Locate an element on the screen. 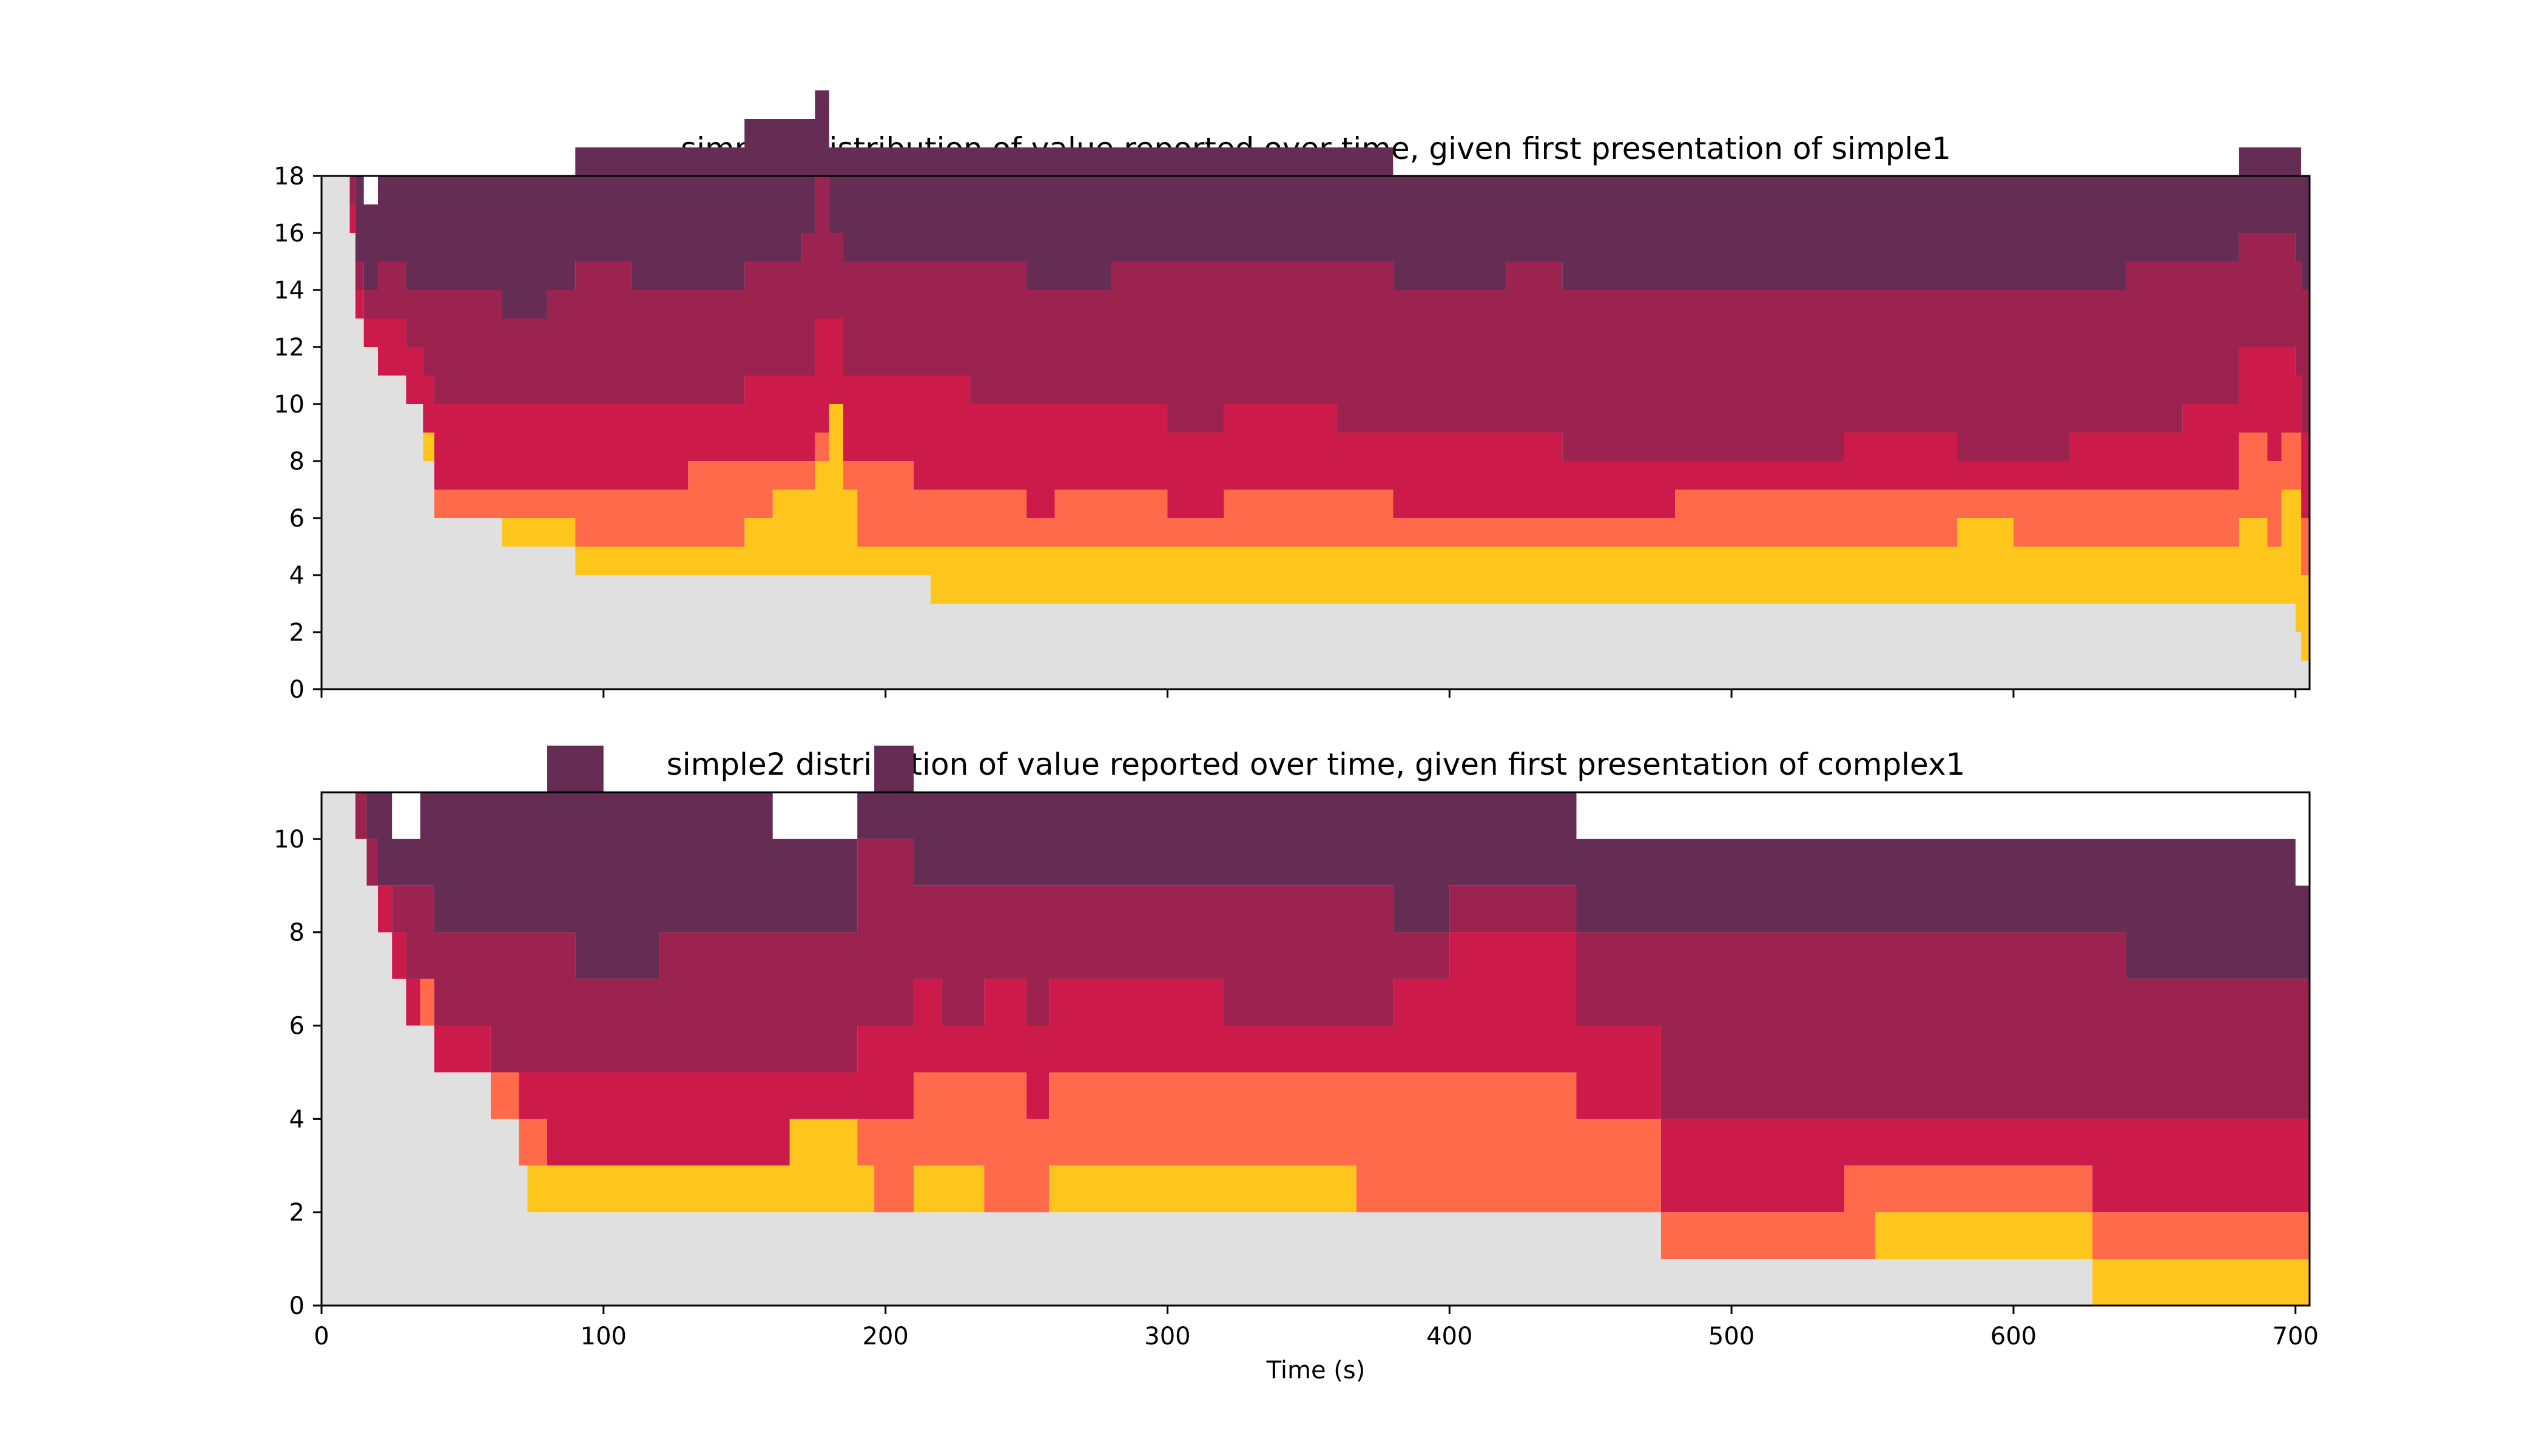  x-axis-label: Time (s) is located at coordinates (1316, 1370).